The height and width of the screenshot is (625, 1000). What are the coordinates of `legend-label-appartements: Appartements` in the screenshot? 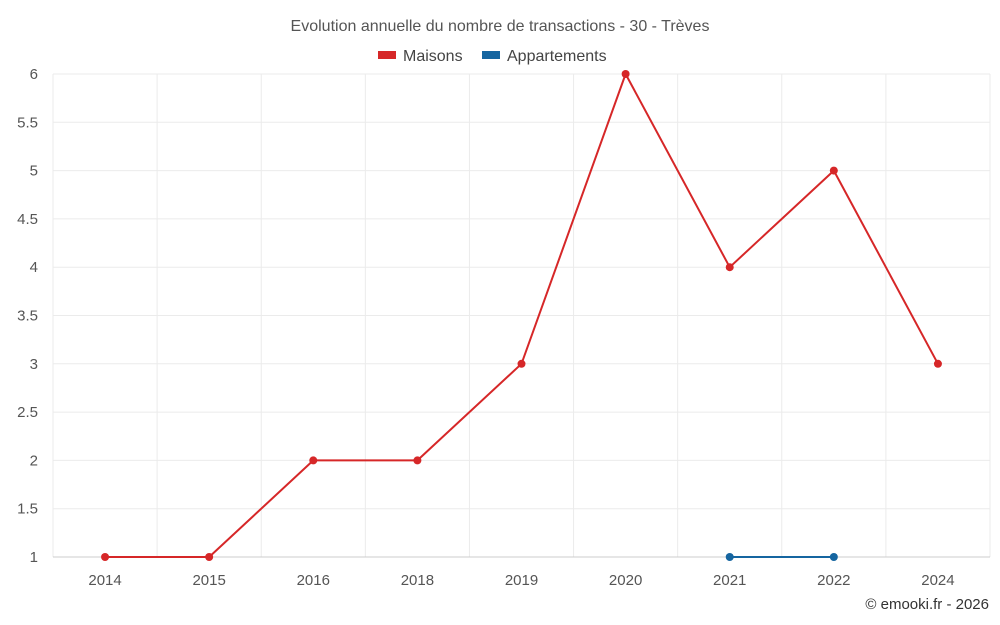 It's located at (557, 56).